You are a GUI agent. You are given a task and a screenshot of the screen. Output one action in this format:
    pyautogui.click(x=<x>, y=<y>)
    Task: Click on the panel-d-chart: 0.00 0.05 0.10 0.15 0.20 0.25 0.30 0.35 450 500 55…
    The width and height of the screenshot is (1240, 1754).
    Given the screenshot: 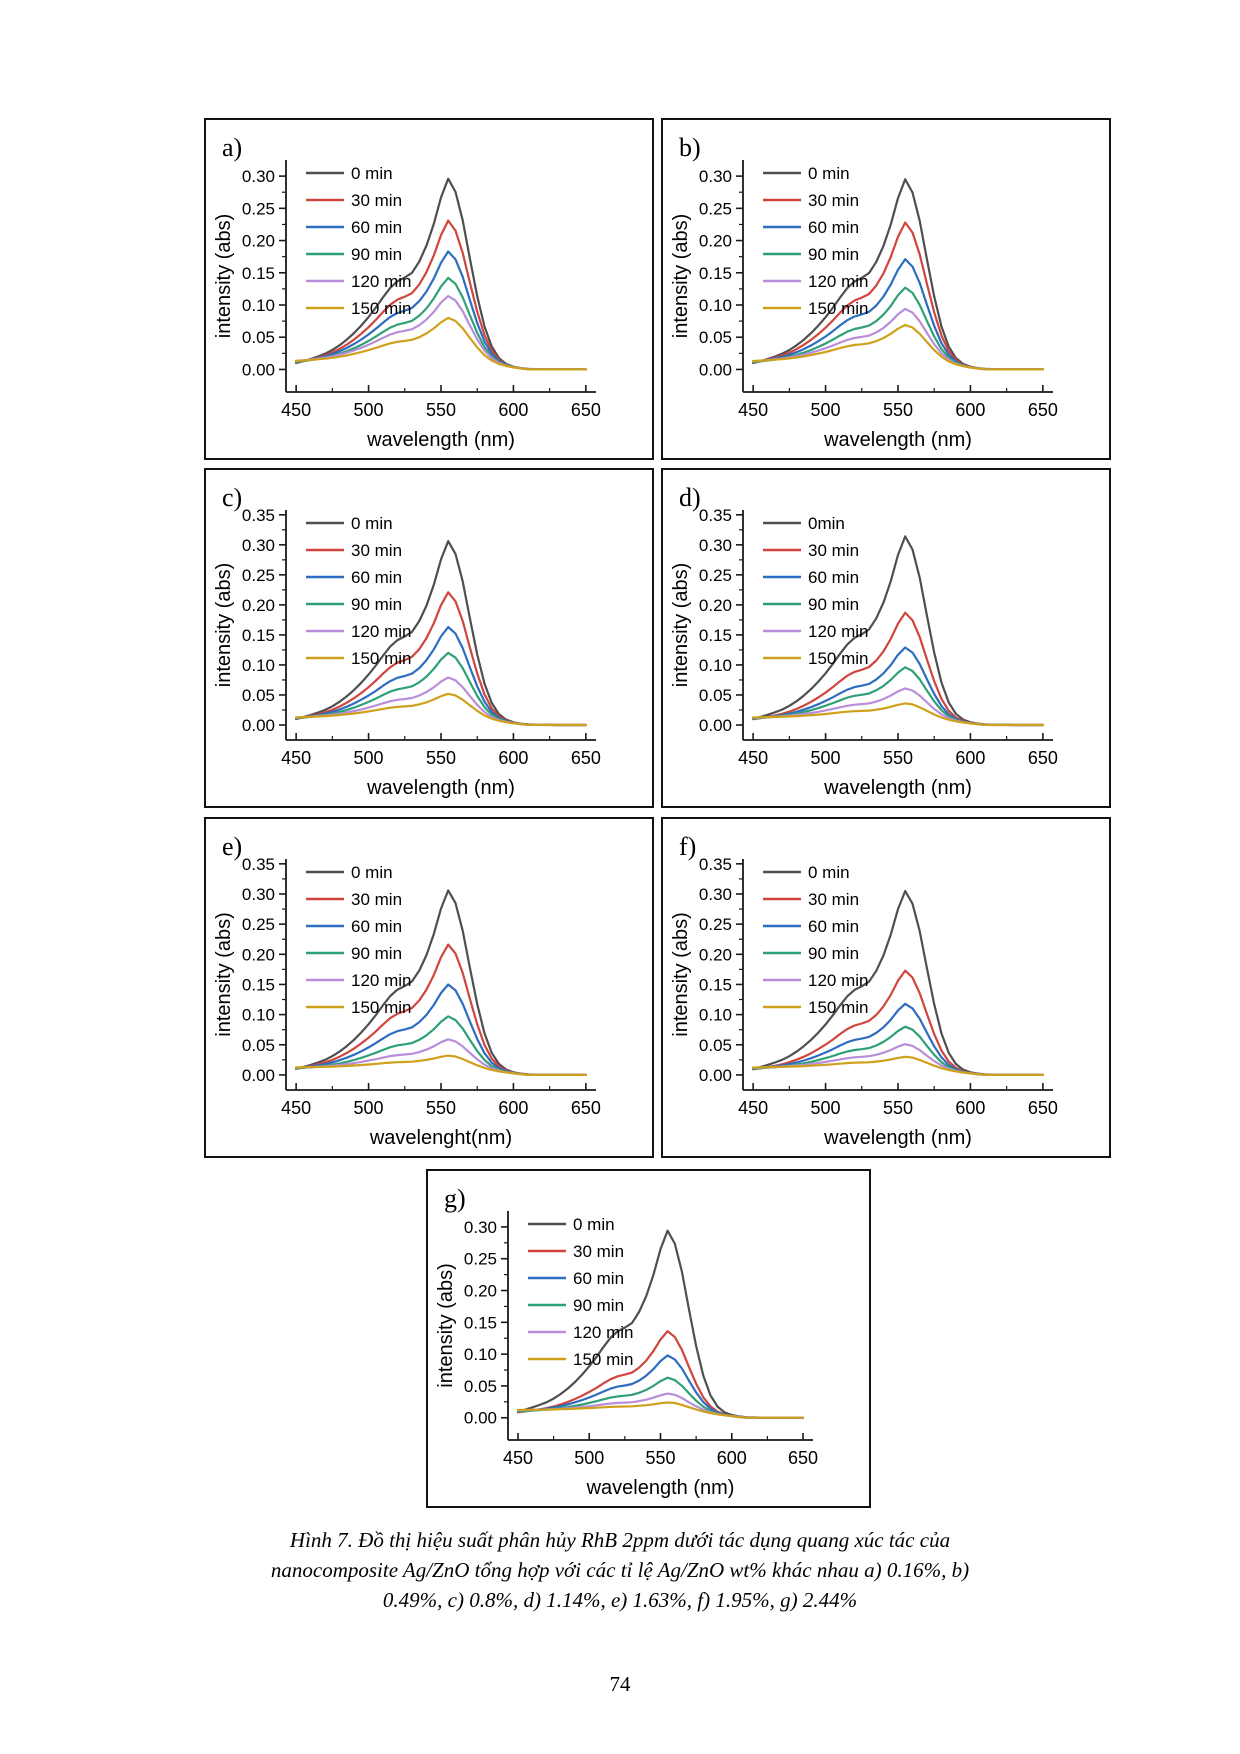 What is the action you would take?
    pyautogui.click(x=886, y=638)
    